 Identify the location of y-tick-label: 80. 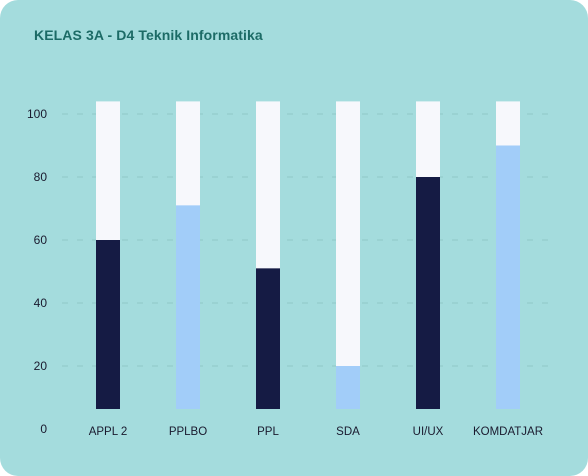
(41, 177).